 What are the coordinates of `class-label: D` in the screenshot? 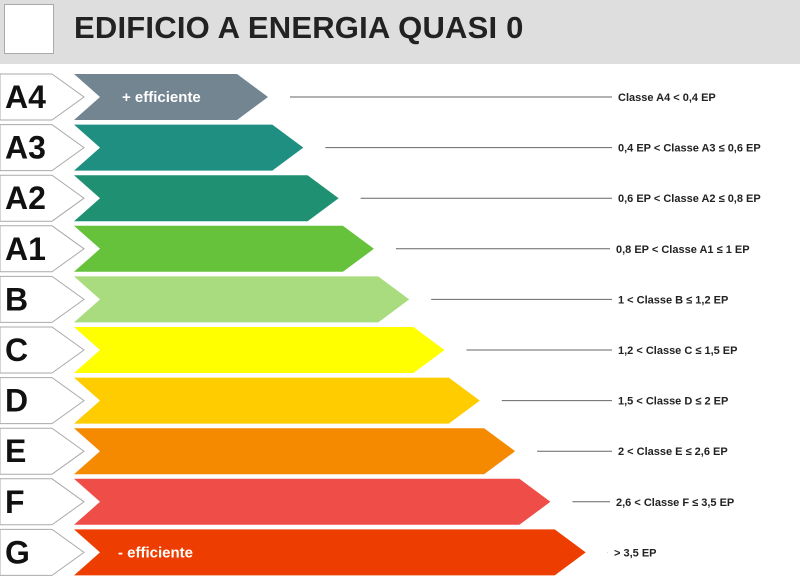 It's located at (16, 401).